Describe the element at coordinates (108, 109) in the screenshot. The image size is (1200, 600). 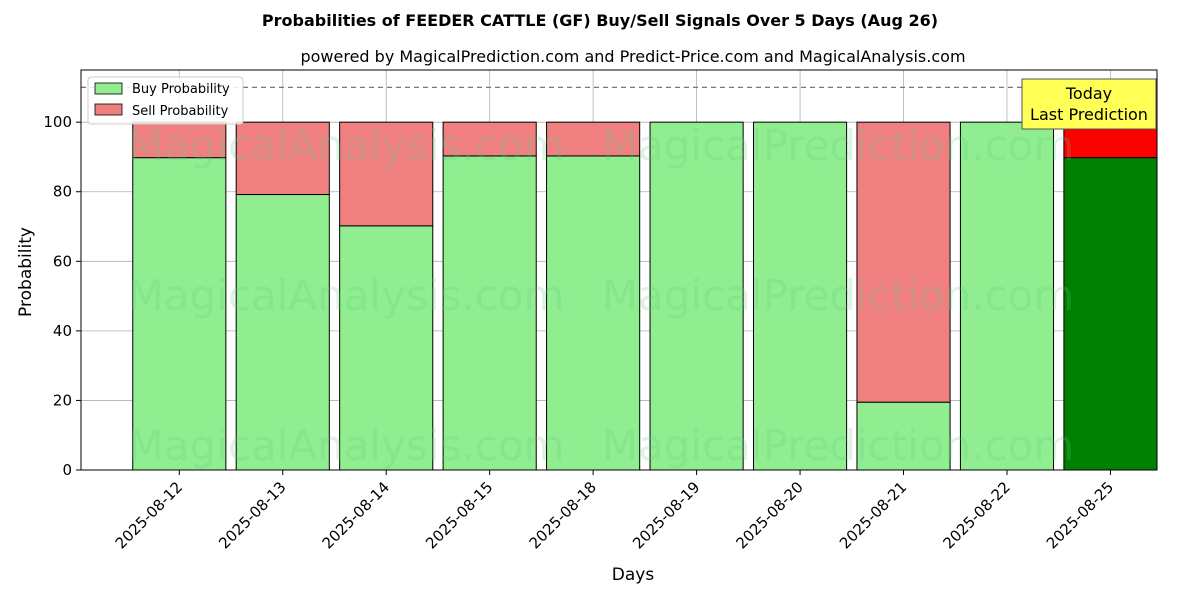
I see `legend-swatch-sell` at that location.